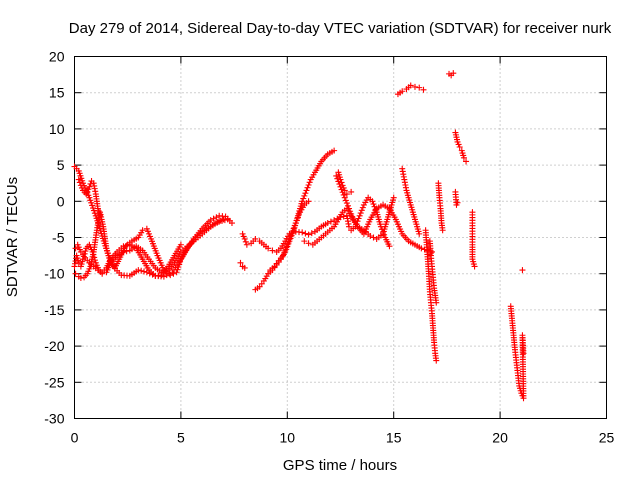 The image size is (640, 480). Describe the element at coordinates (288, 438) in the screenshot. I see `x-tick-label: 10` at that location.